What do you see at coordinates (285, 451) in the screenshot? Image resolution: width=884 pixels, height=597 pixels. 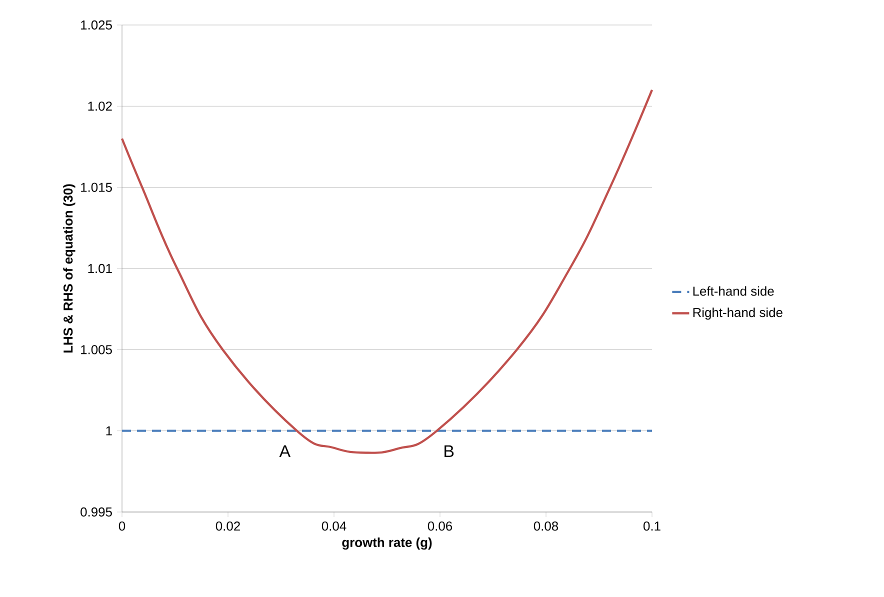 I see `annotation: A` at bounding box center [285, 451].